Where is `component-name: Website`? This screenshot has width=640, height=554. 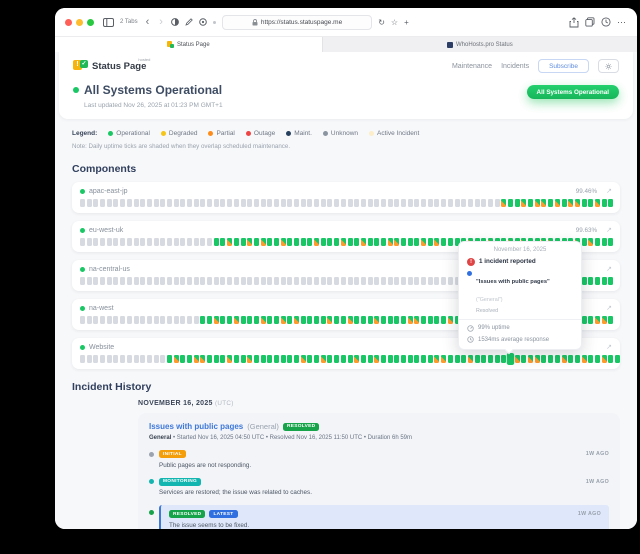 component-name: Website is located at coordinates (102, 347).